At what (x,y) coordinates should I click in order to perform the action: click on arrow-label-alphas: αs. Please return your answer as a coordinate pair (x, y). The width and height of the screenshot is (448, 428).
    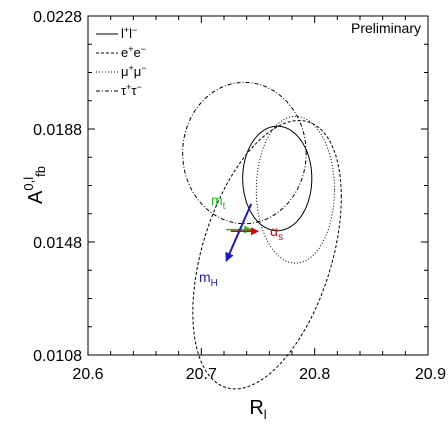
    Looking at the image, I should click on (276, 233).